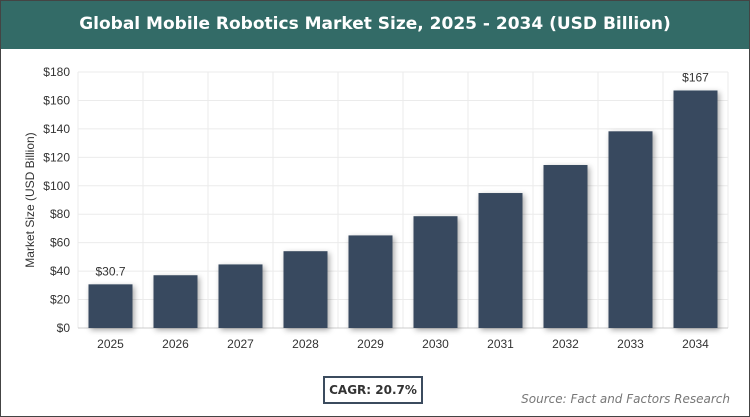 The width and height of the screenshot is (750, 417). What do you see at coordinates (64, 328) in the screenshot?
I see `y-tick-label: $0` at bounding box center [64, 328].